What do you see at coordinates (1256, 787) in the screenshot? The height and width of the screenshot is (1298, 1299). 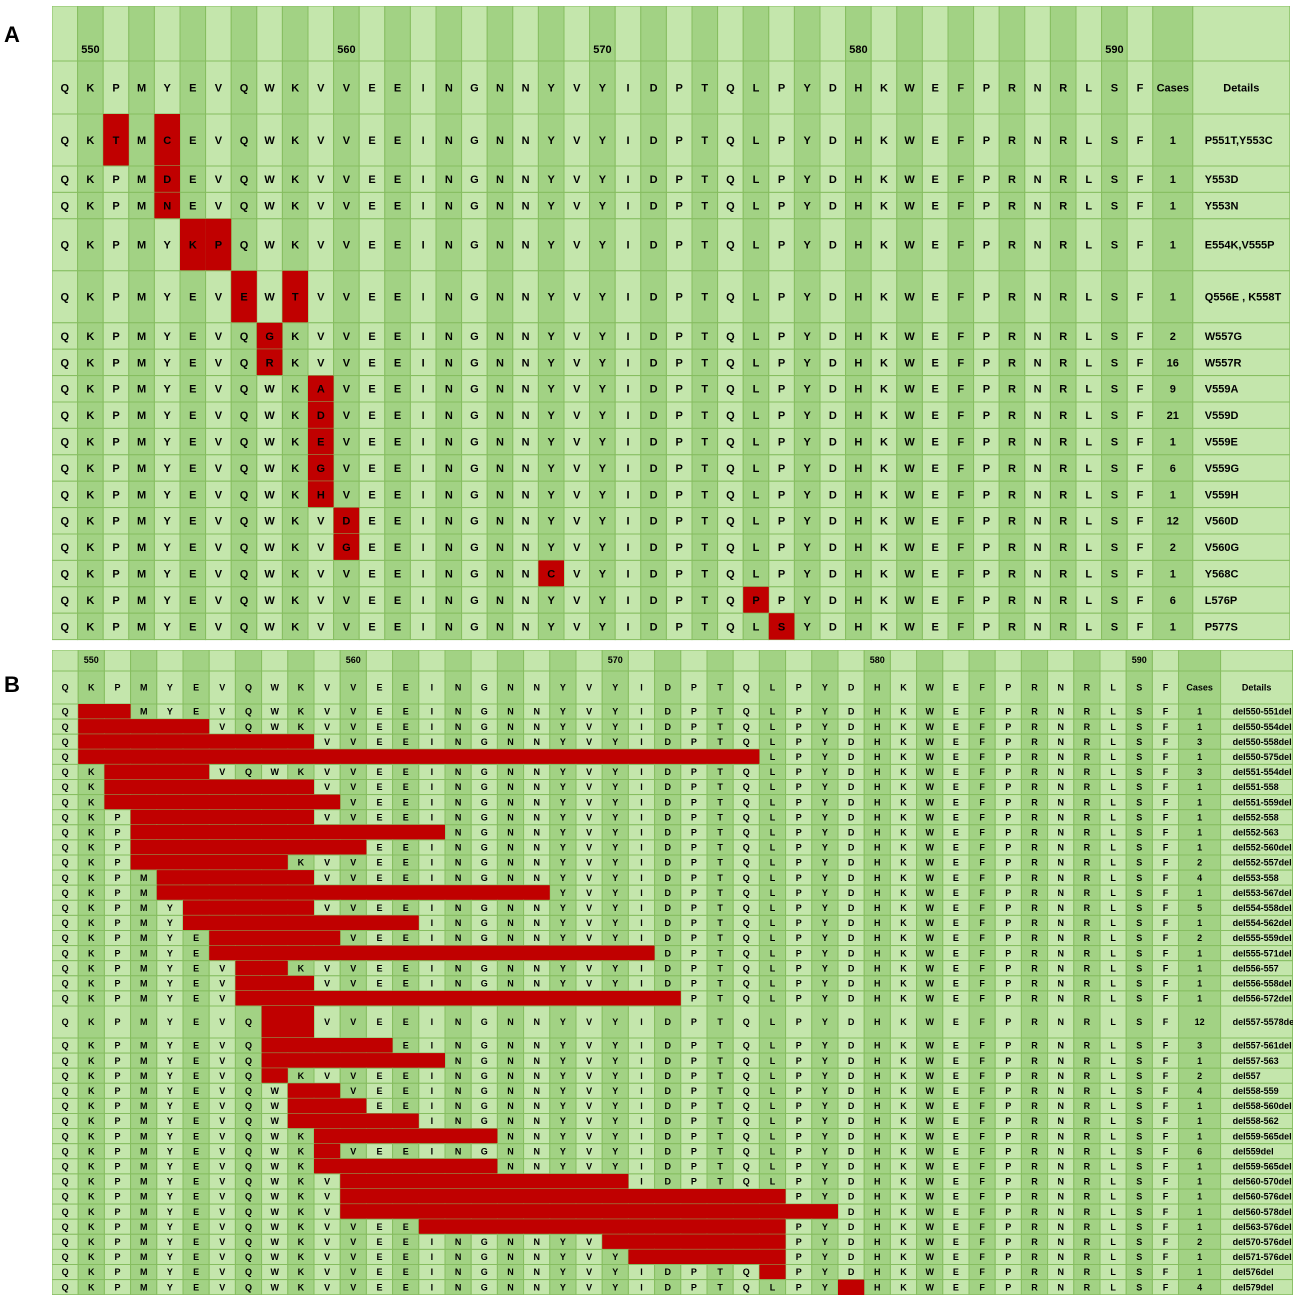 I see `panel-b-details-value: del551-558` at bounding box center [1256, 787].